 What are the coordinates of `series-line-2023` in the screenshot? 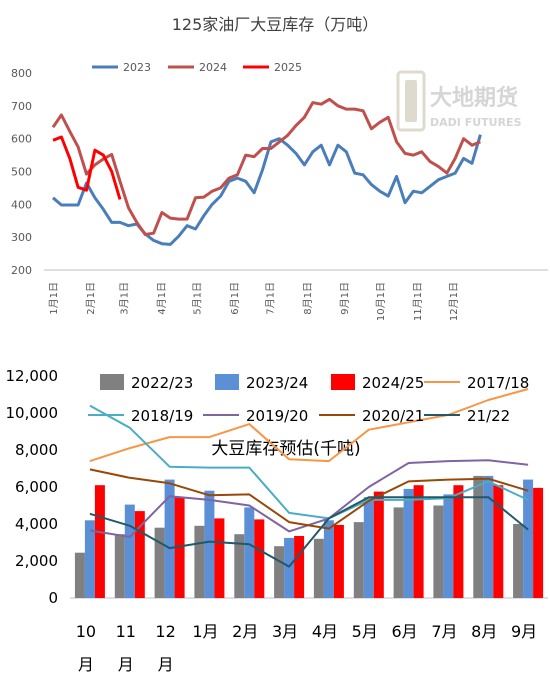 It's located at (267, 190).